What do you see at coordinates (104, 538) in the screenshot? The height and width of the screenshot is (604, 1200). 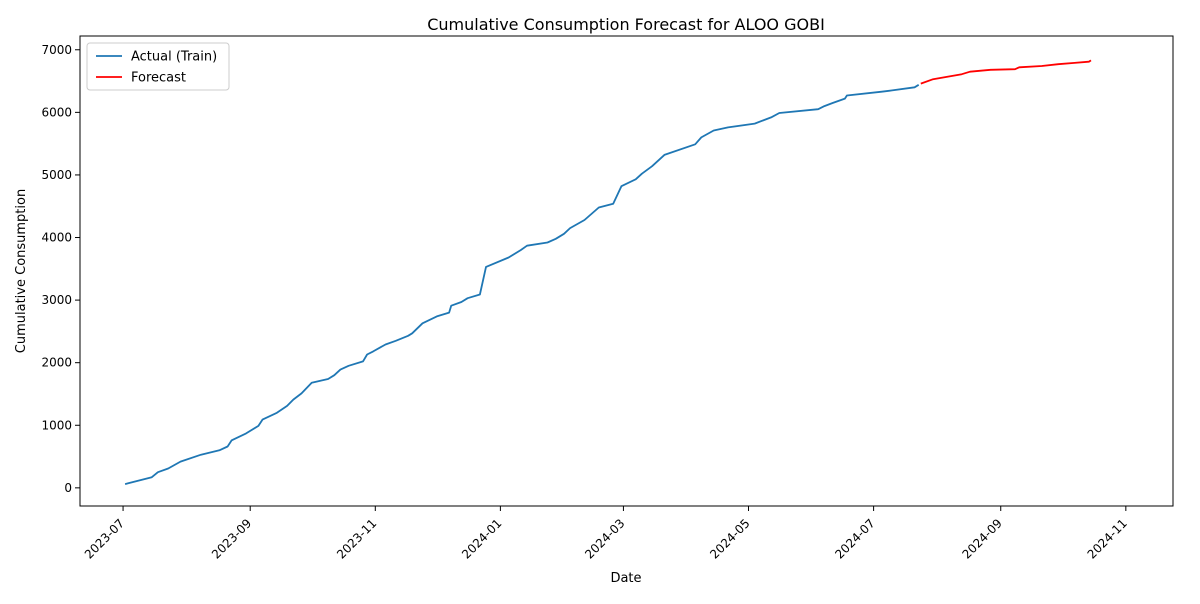 I see `x-tick-label: 2023-07` at bounding box center [104, 538].